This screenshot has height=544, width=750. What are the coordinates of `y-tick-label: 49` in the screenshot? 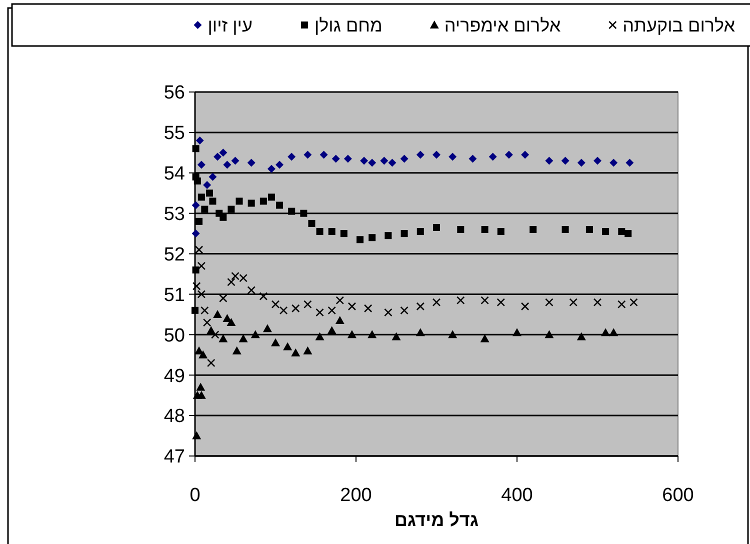 It's located at (174, 376).